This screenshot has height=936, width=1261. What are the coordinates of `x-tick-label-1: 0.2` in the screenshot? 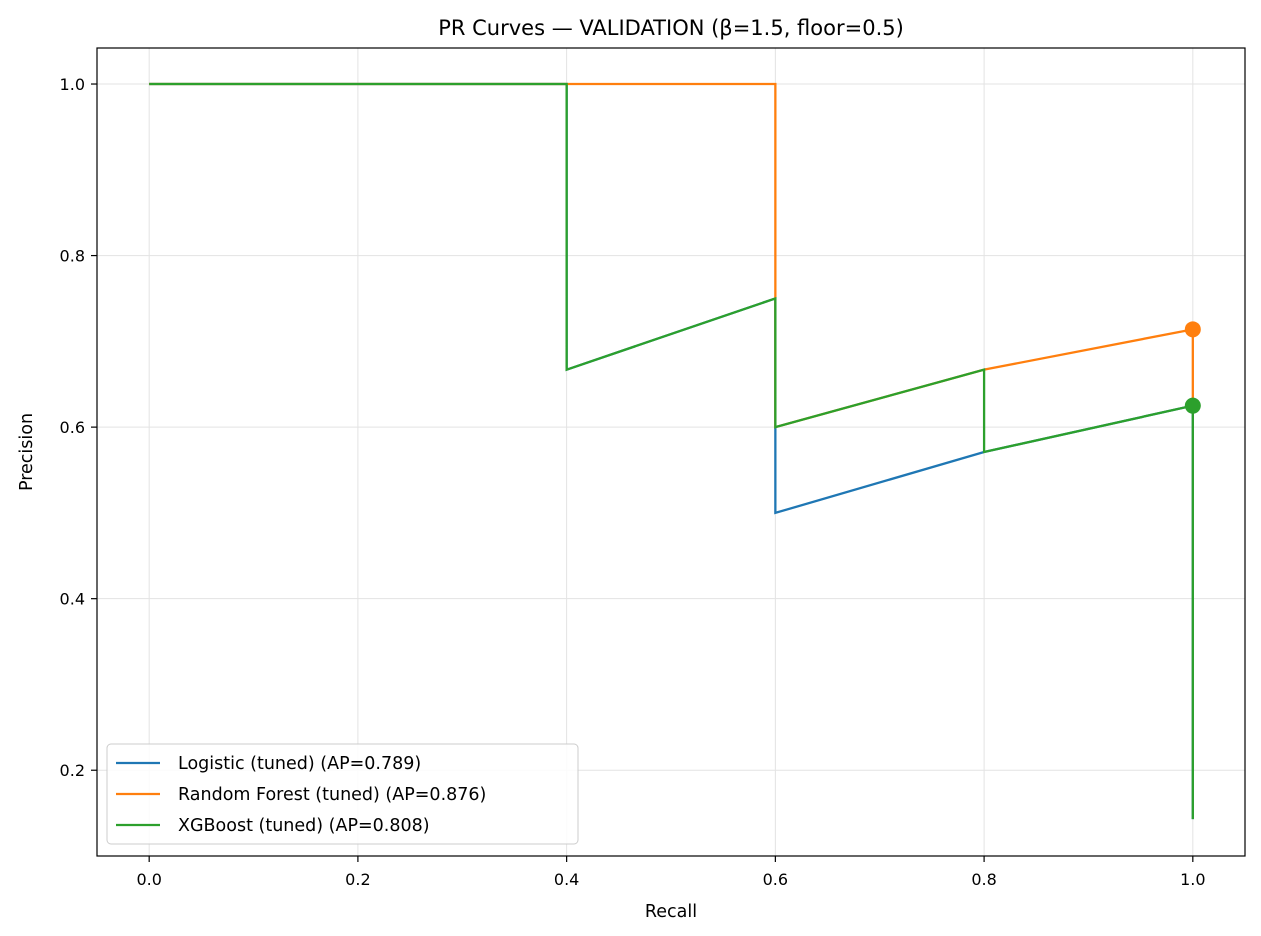 It's located at (357, 879).